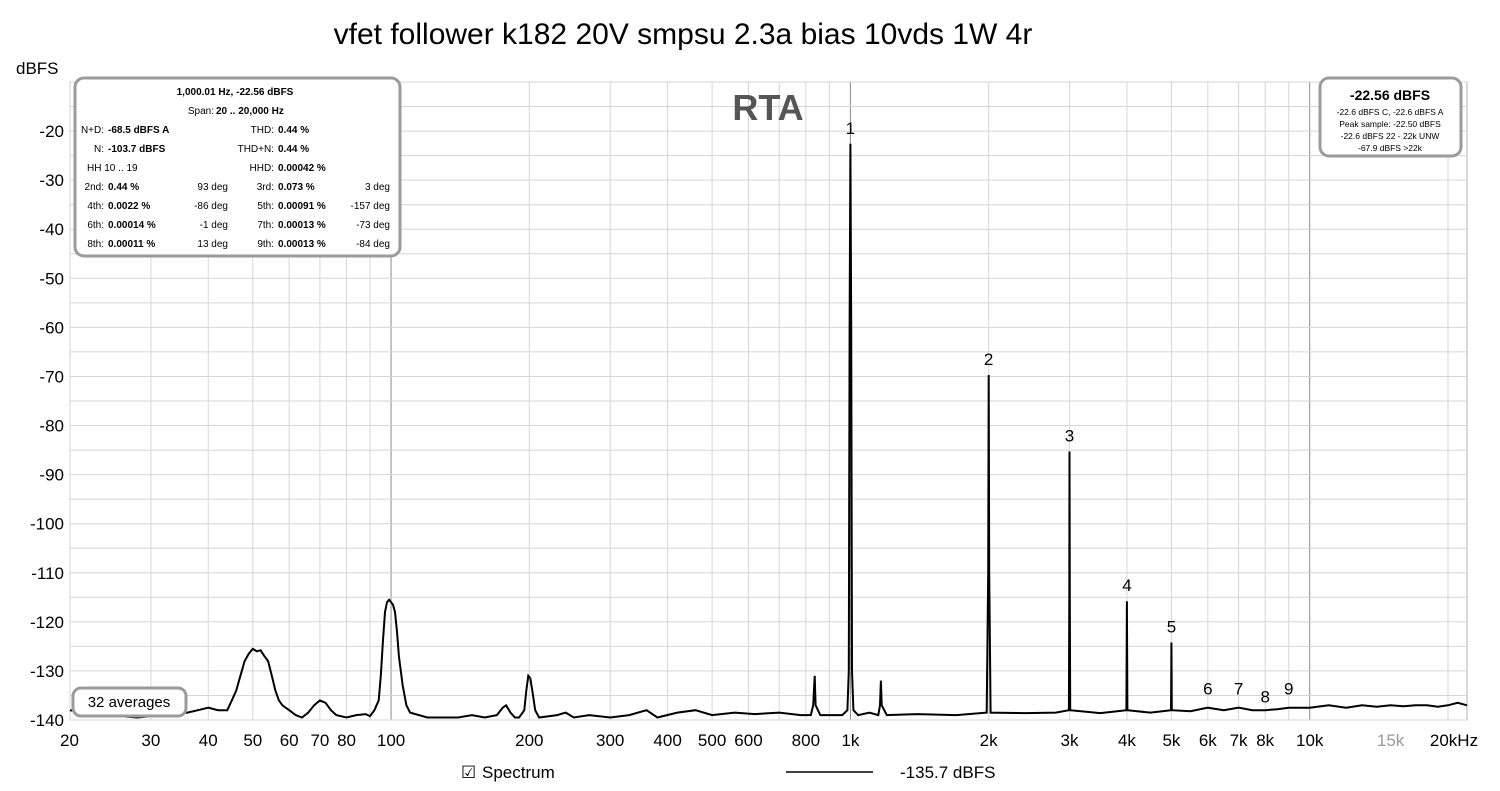 The height and width of the screenshot is (791, 1500). Describe the element at coordinates (1171, 740) in the screenshot. I see `x-tick-label: 5k` at that location.